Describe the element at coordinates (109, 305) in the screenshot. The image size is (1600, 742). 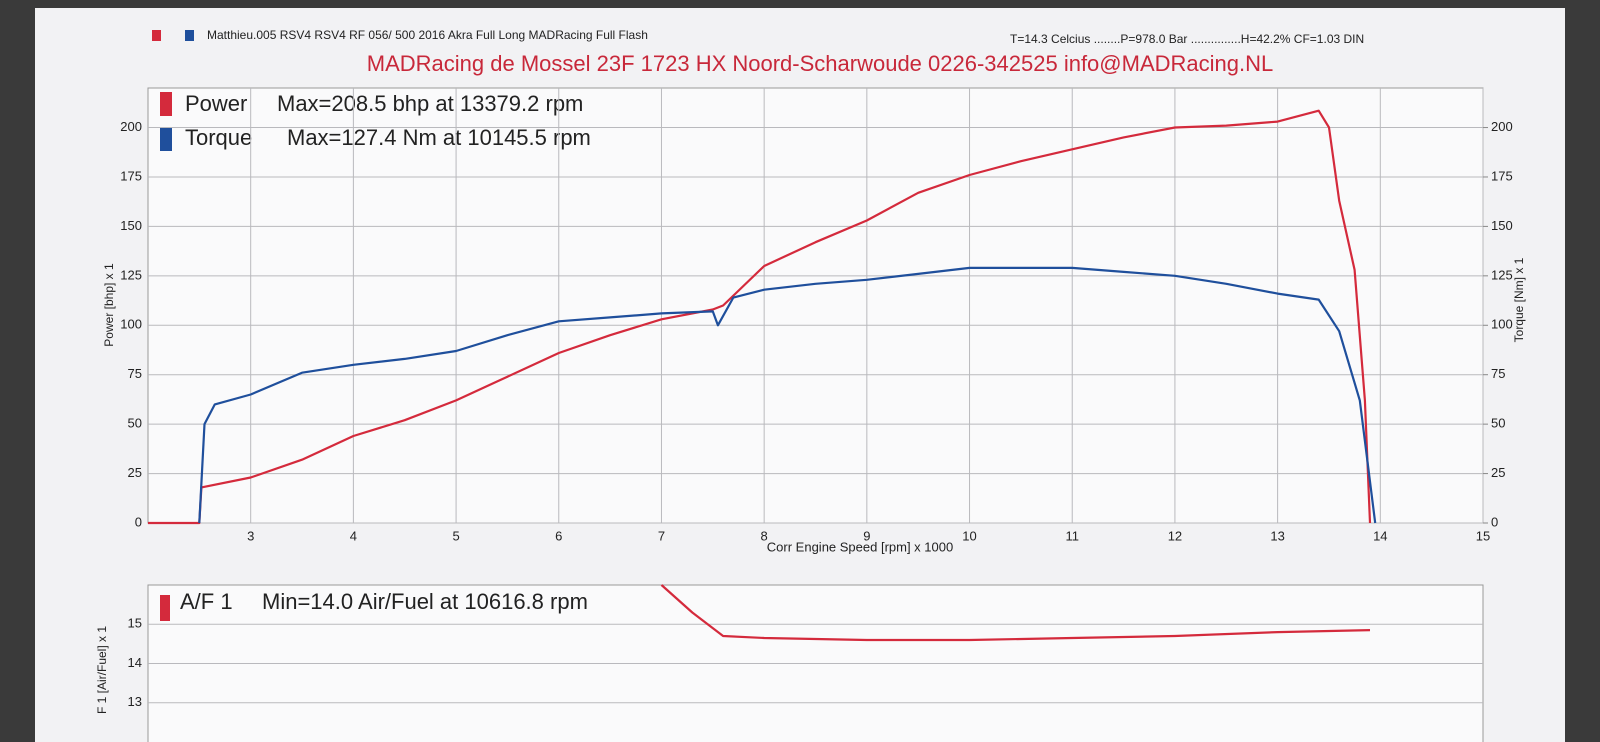
I see `y-axis-label: Power [bhp] x 1` at that location.